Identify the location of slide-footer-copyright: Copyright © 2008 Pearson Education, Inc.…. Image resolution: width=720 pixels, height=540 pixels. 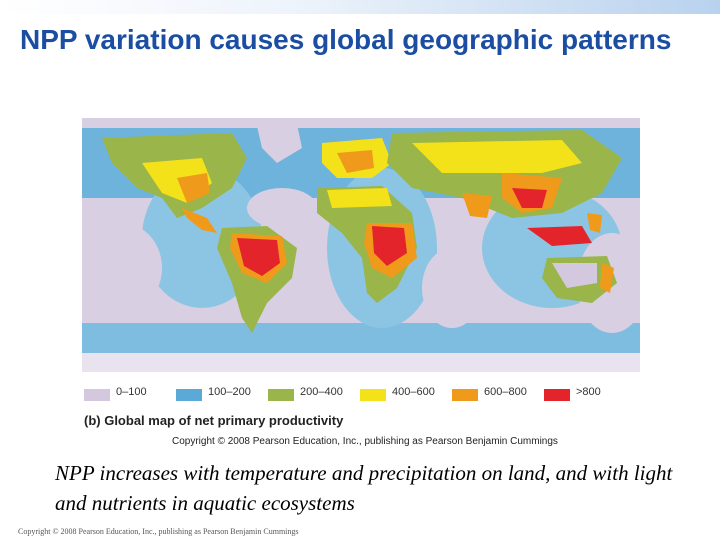
(158, 531).